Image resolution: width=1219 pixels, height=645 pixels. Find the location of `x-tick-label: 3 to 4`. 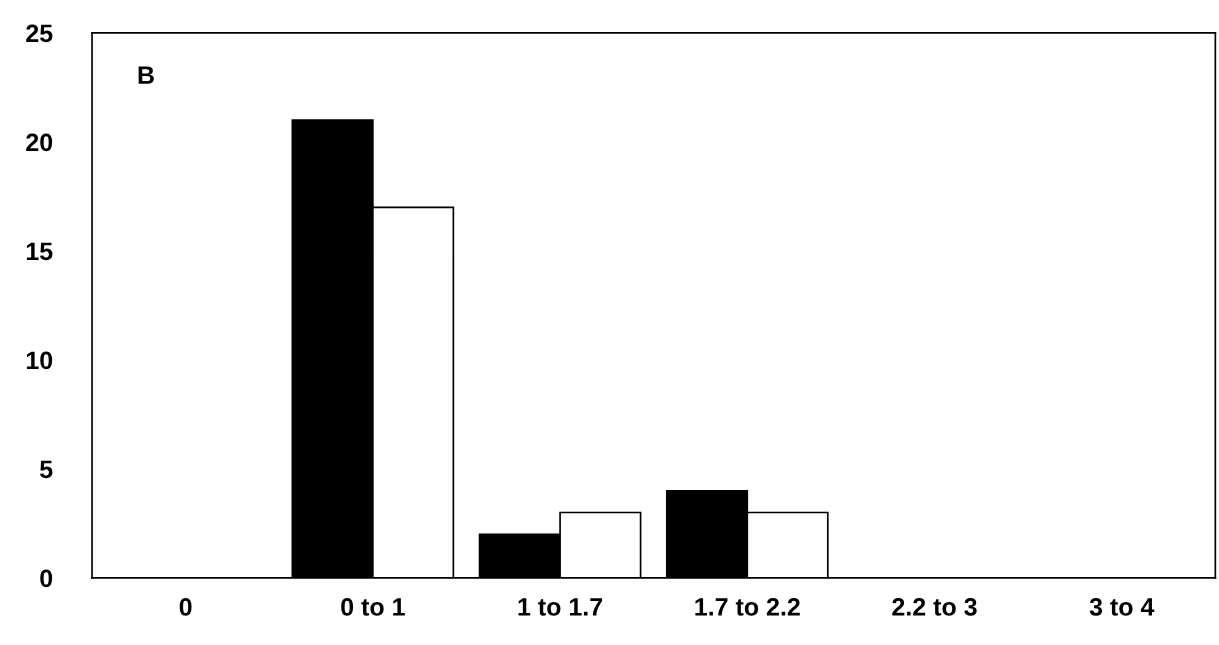

x-tick-label: 3 to 4 is located at coordinates (1122, 607).